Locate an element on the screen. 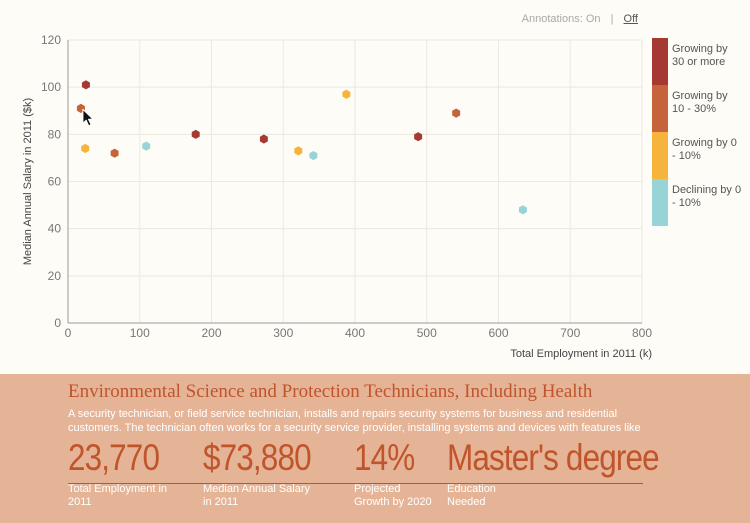  stat-label: Projected Growth by 2020 is located at coordinates (393, 495).